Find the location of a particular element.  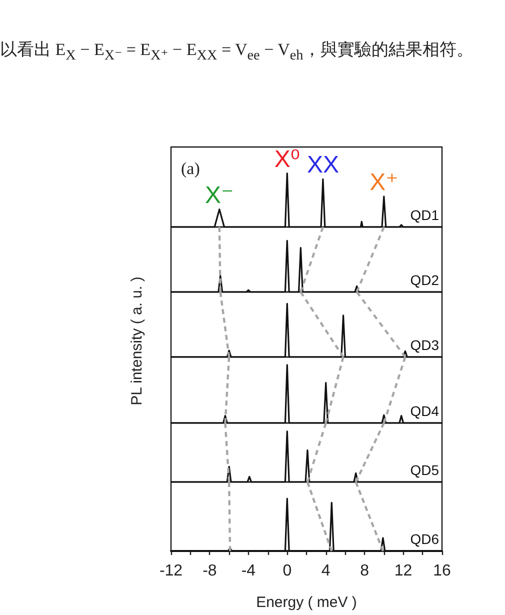

x-tick-label: -4 is located at coordinates (248, 571).